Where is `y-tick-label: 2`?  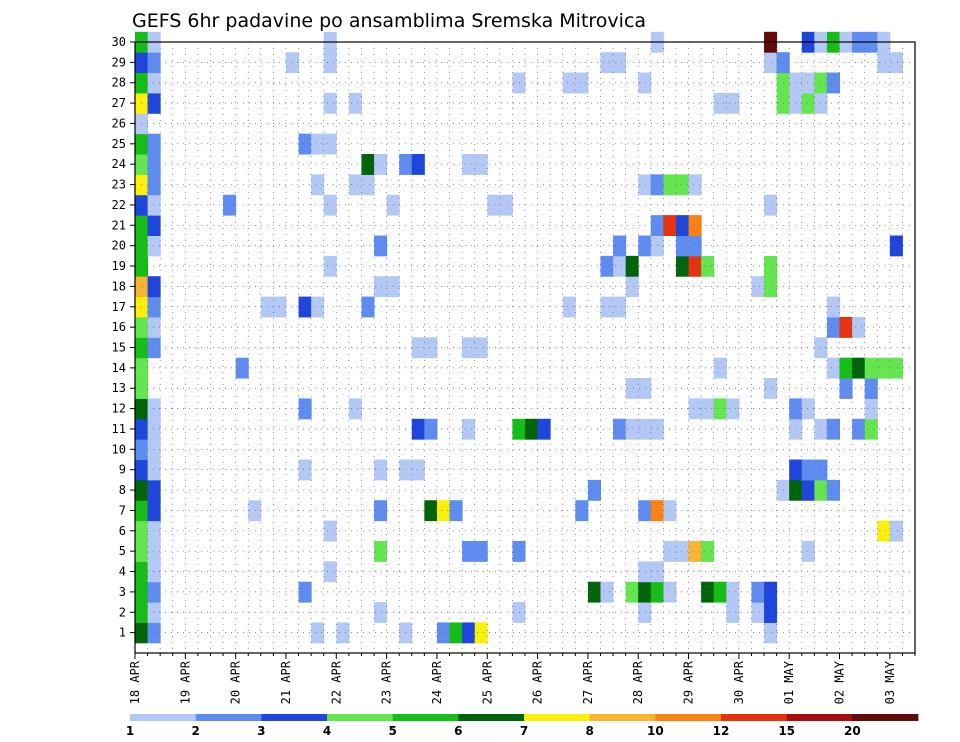
y-tick-label: 2 is located at coordinates (122, 612).